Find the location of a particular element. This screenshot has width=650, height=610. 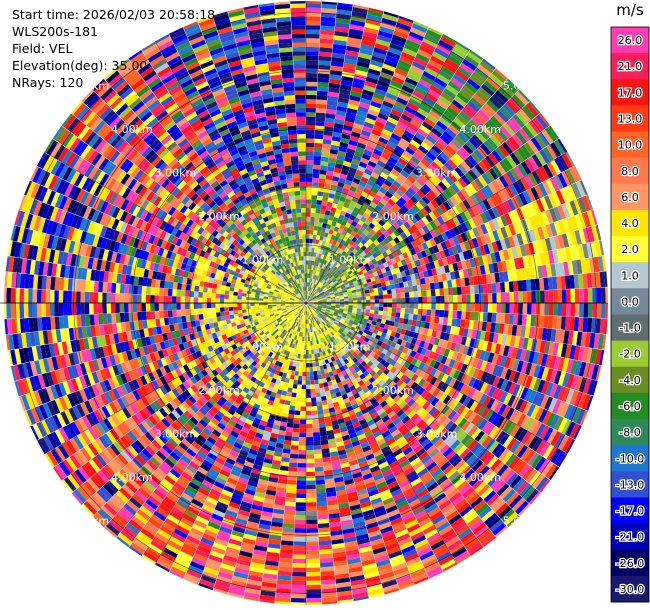

elevation-text: Elevation(deg): 35.00 is located at coordinates (80, 65).